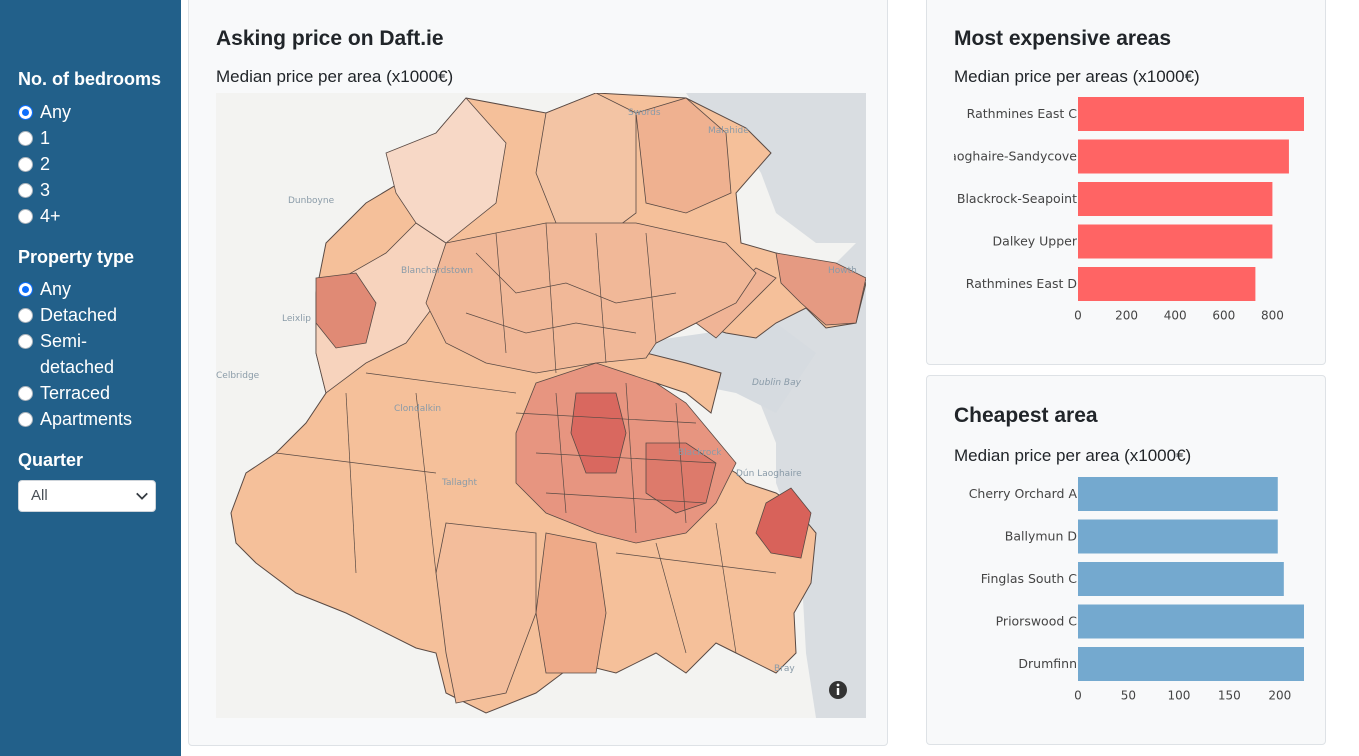 Image resolution: width=1359 pixels, height=756 pixels. Describe the element at coordinates (77, 354) in the screenshot. I see `property-type-option-label: Semi-detached` at that location.